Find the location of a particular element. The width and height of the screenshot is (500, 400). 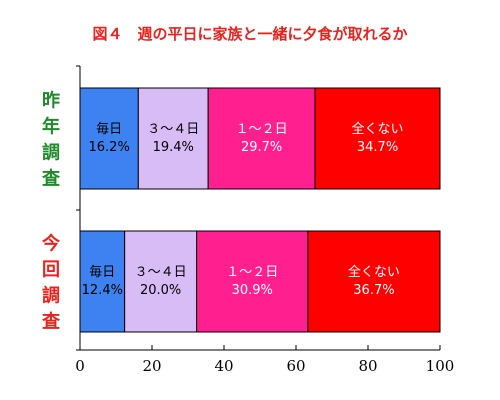

x-tick-label: 20 is located at coordinates (151, 366).